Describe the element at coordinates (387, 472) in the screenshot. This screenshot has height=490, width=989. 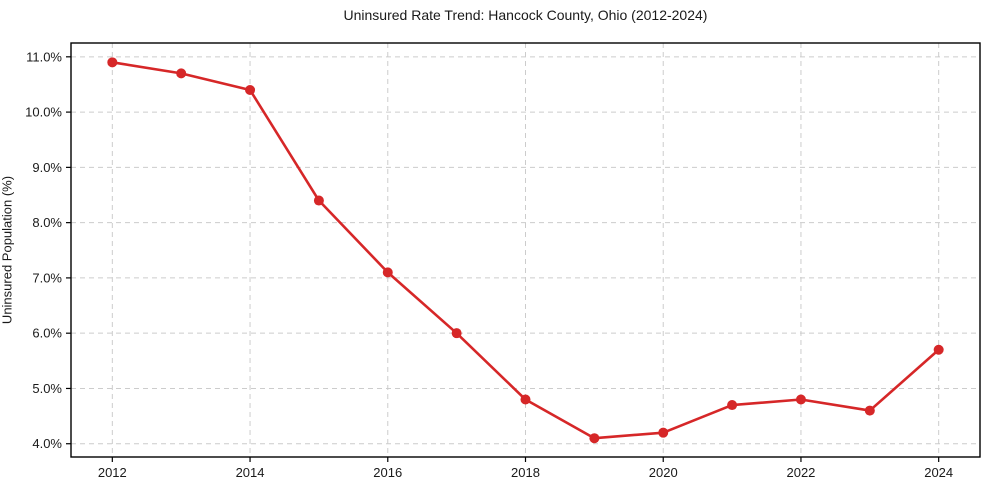
I see `x-tick-label: 2016` at that location.